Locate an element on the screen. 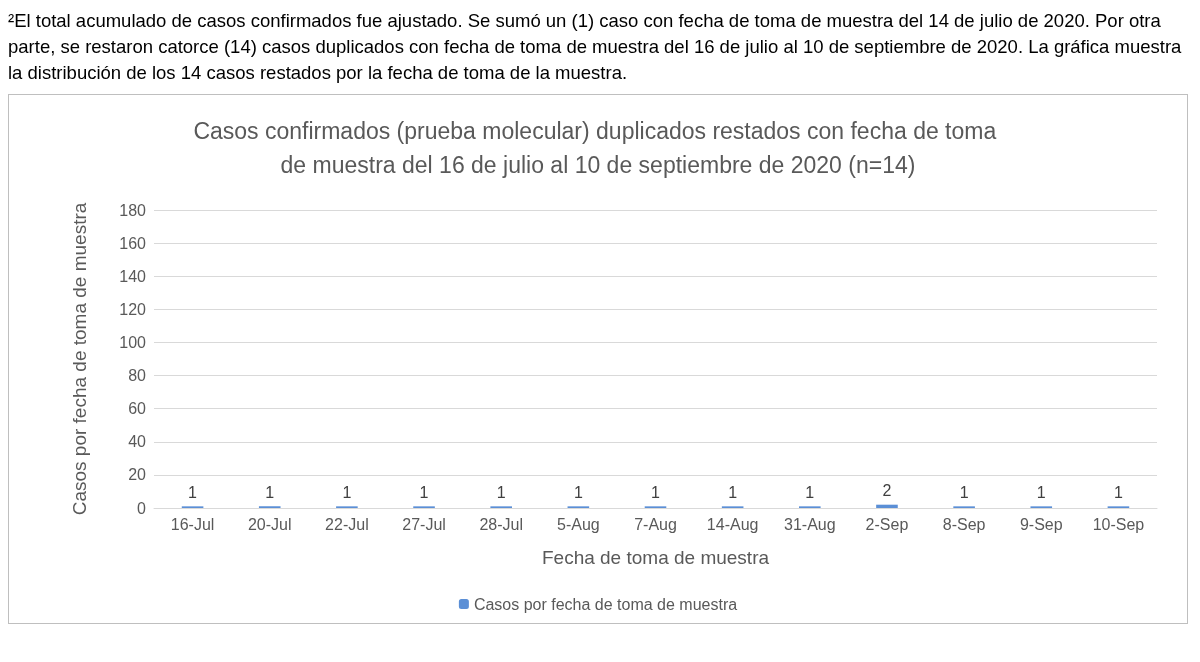 This screenshot has height=662, width=1200. x-tick-label: 14-Aug is located at coordinates (732, 524).